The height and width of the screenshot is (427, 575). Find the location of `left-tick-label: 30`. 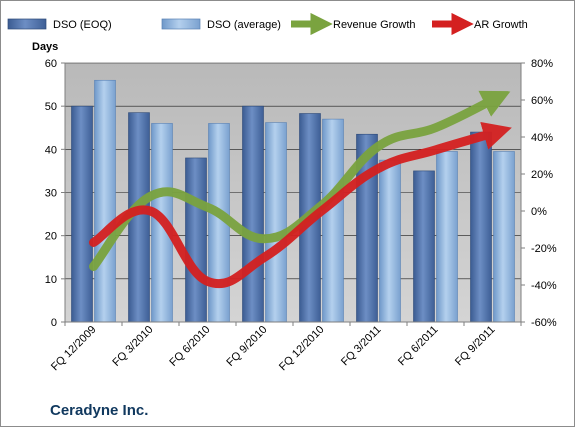

left-tick-label: 30 is located at coordinates (51, 194).